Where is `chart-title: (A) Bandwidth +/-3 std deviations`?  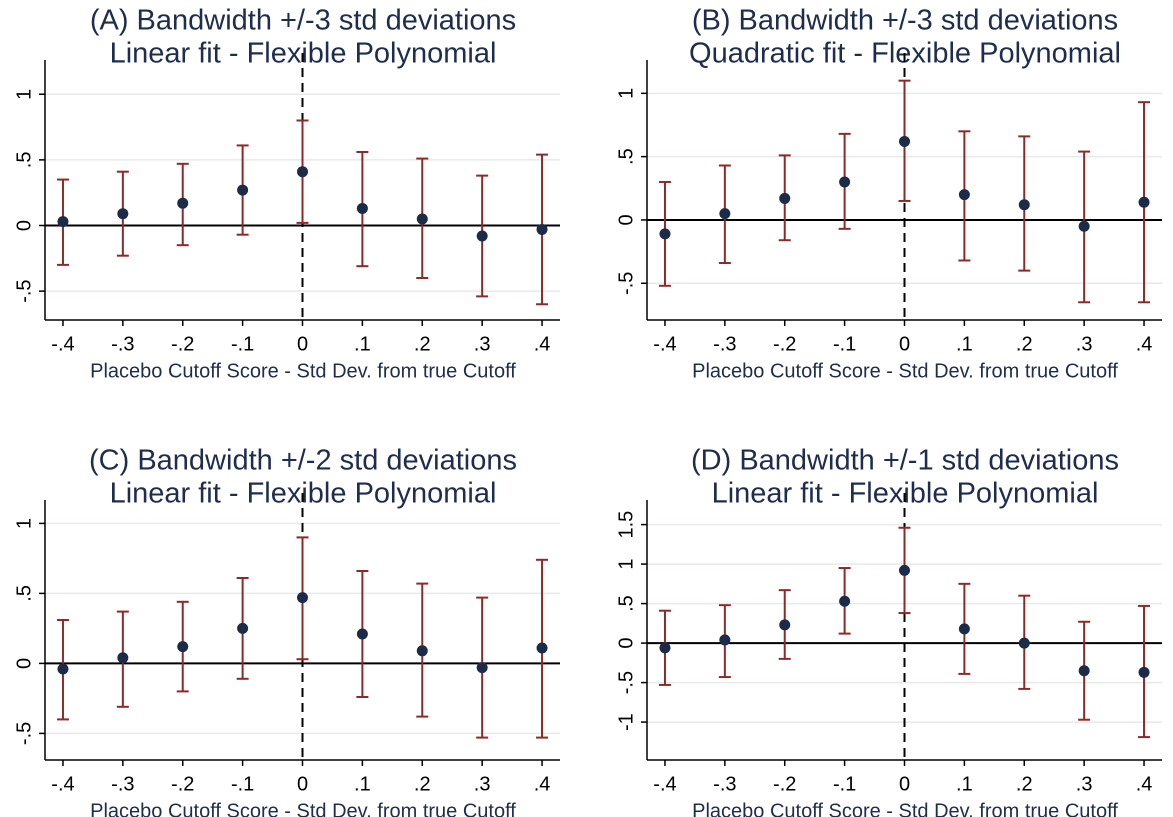
chart-title: (A) Bandwidth +/-3 std deviations is located at coordinates (303, 21).